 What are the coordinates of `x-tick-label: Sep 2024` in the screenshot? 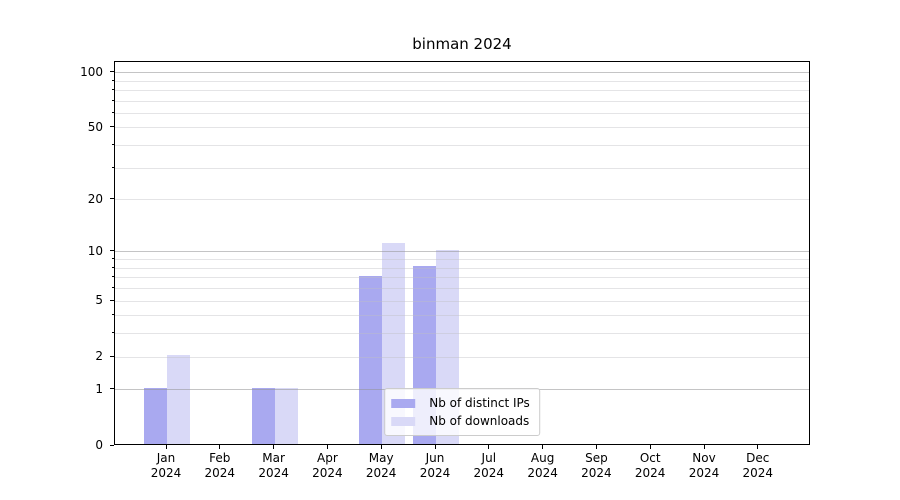 It's located at (596, 466).